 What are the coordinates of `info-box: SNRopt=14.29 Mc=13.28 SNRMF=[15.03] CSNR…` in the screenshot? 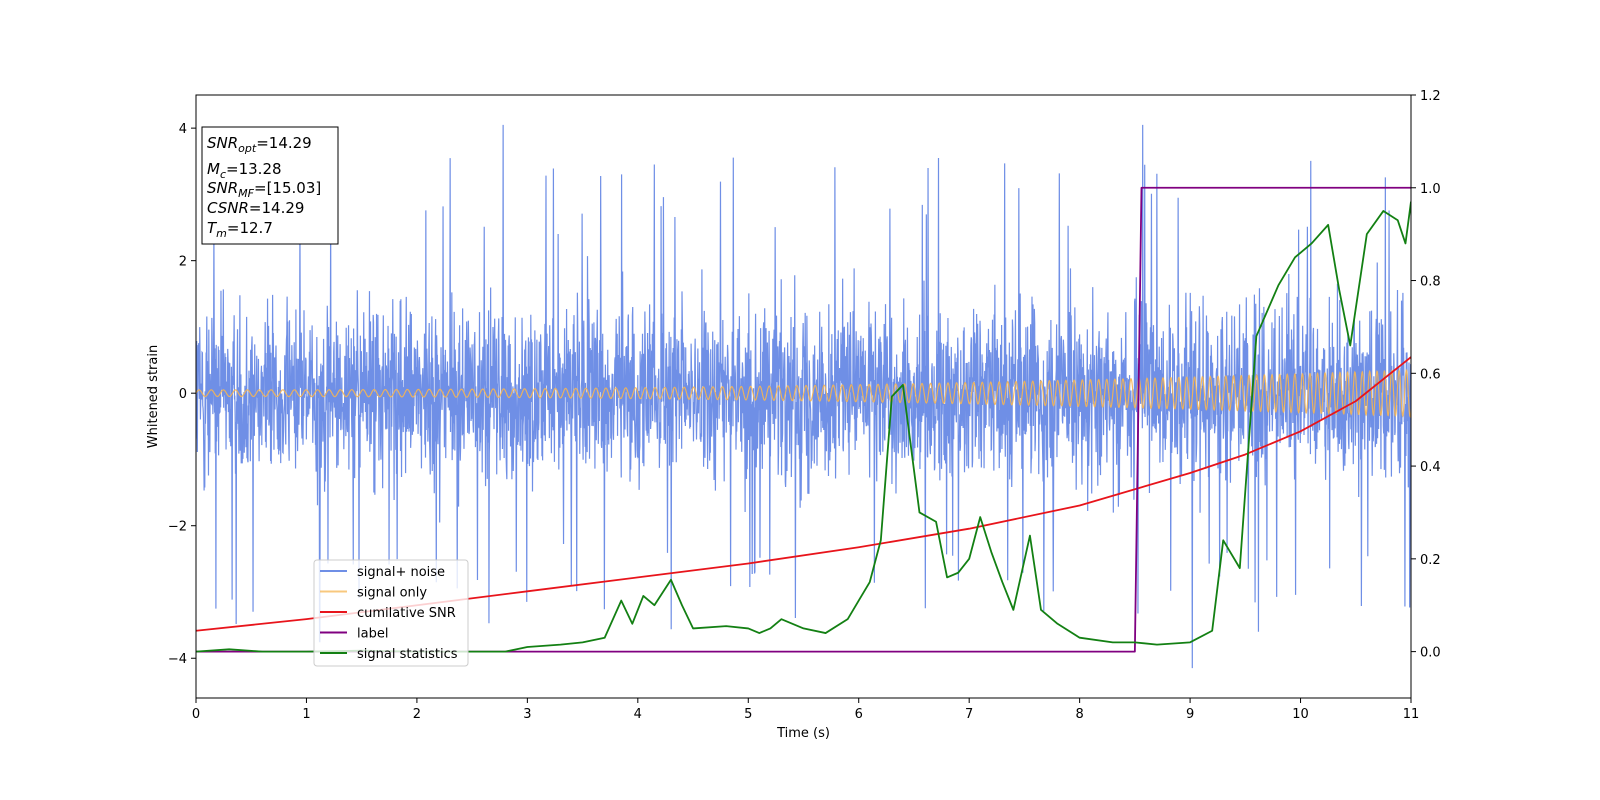 It's located at (270, 185).